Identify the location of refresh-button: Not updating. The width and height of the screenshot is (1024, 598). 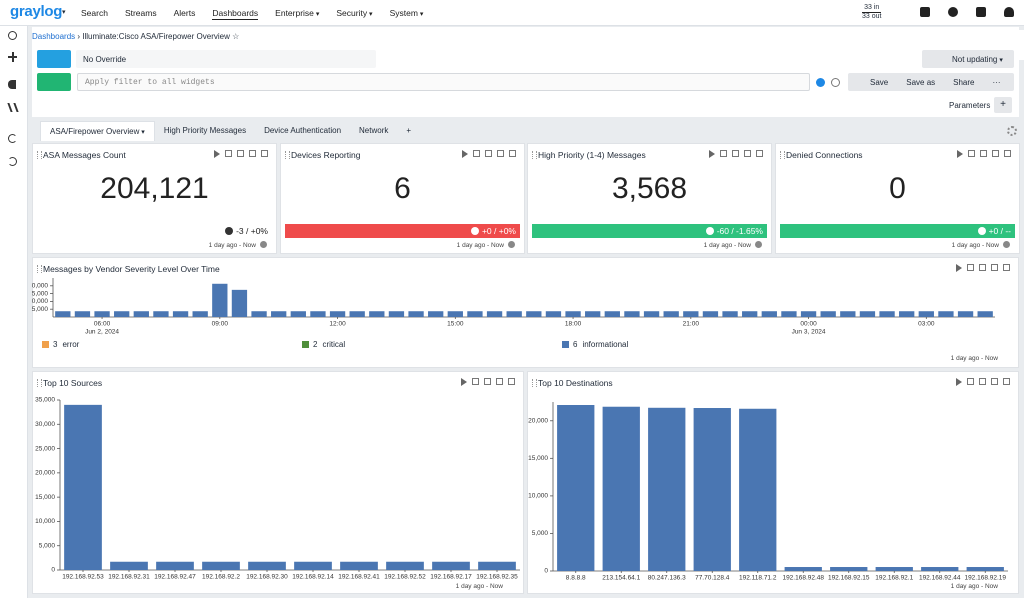
(968, 59).